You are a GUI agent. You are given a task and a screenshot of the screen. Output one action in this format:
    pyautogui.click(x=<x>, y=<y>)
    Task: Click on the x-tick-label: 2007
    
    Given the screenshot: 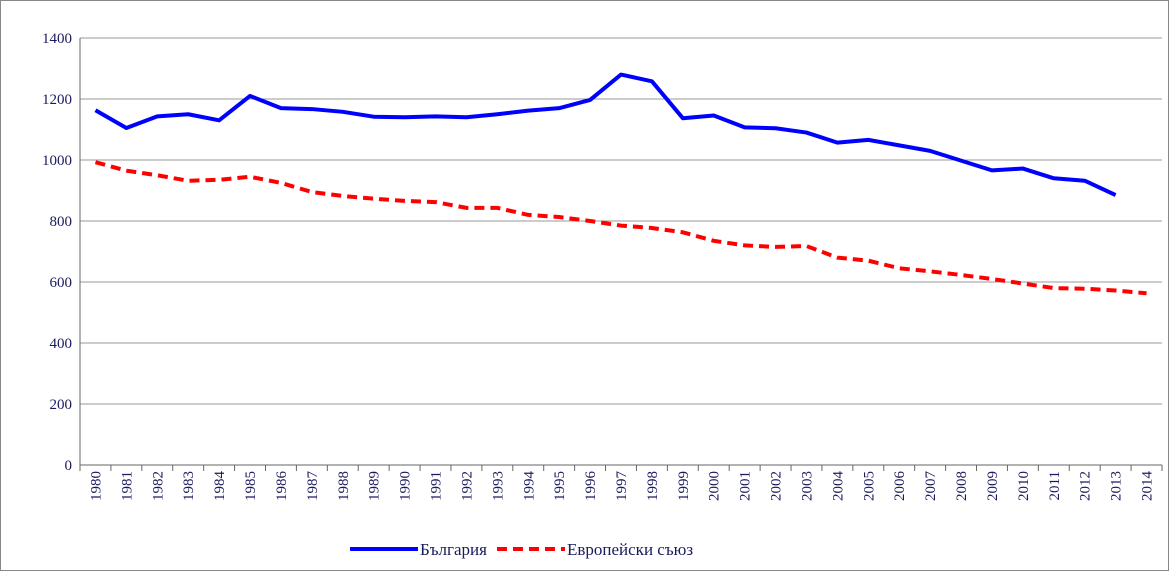 What is the action you would take?
    pyautogui.click(x=931, y=486)
    